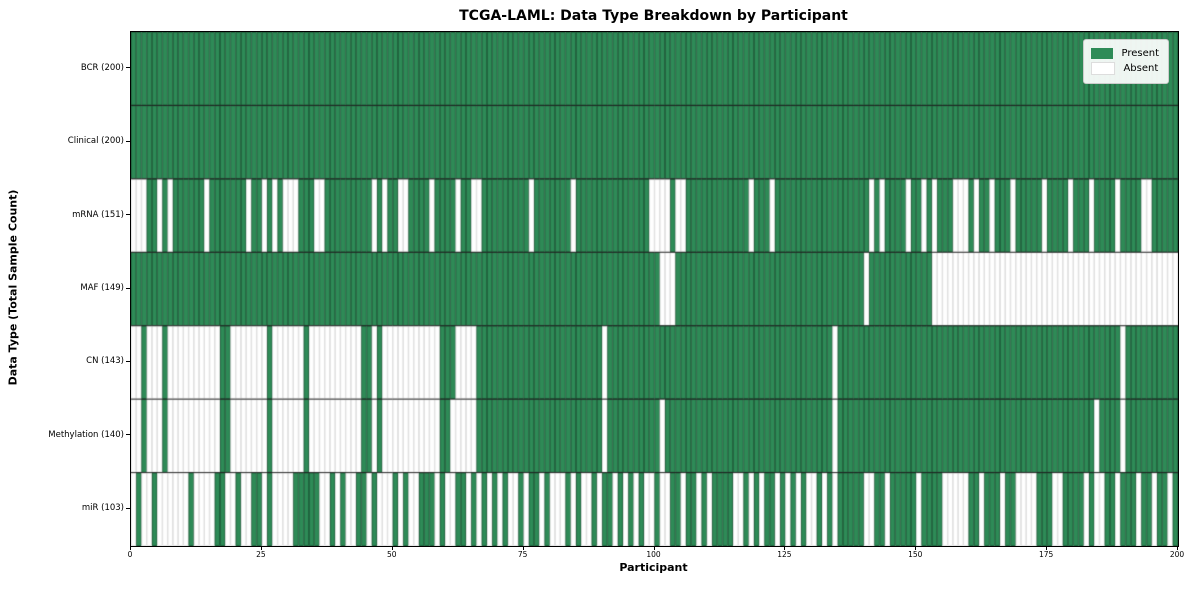 This screenshot has height=600, width=1200. Describe the element at coordinates (130, 554) in the screenshot. I see `x-tick-label: 0` at that location.